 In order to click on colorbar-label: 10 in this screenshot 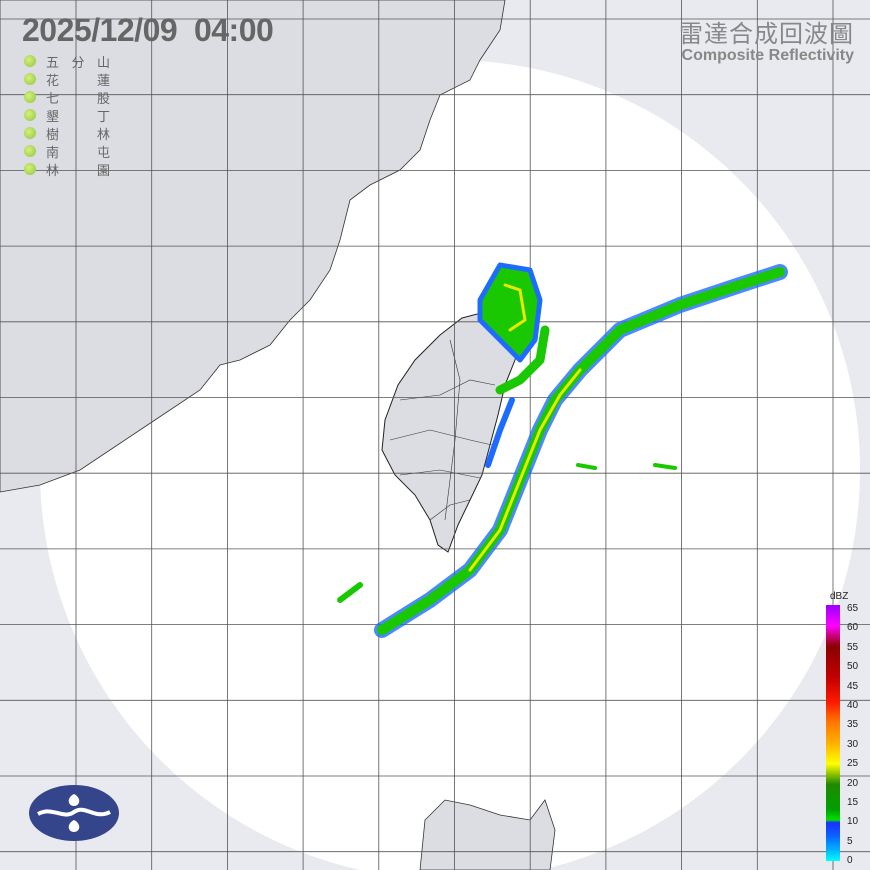, I will do `click(853, 822)`.